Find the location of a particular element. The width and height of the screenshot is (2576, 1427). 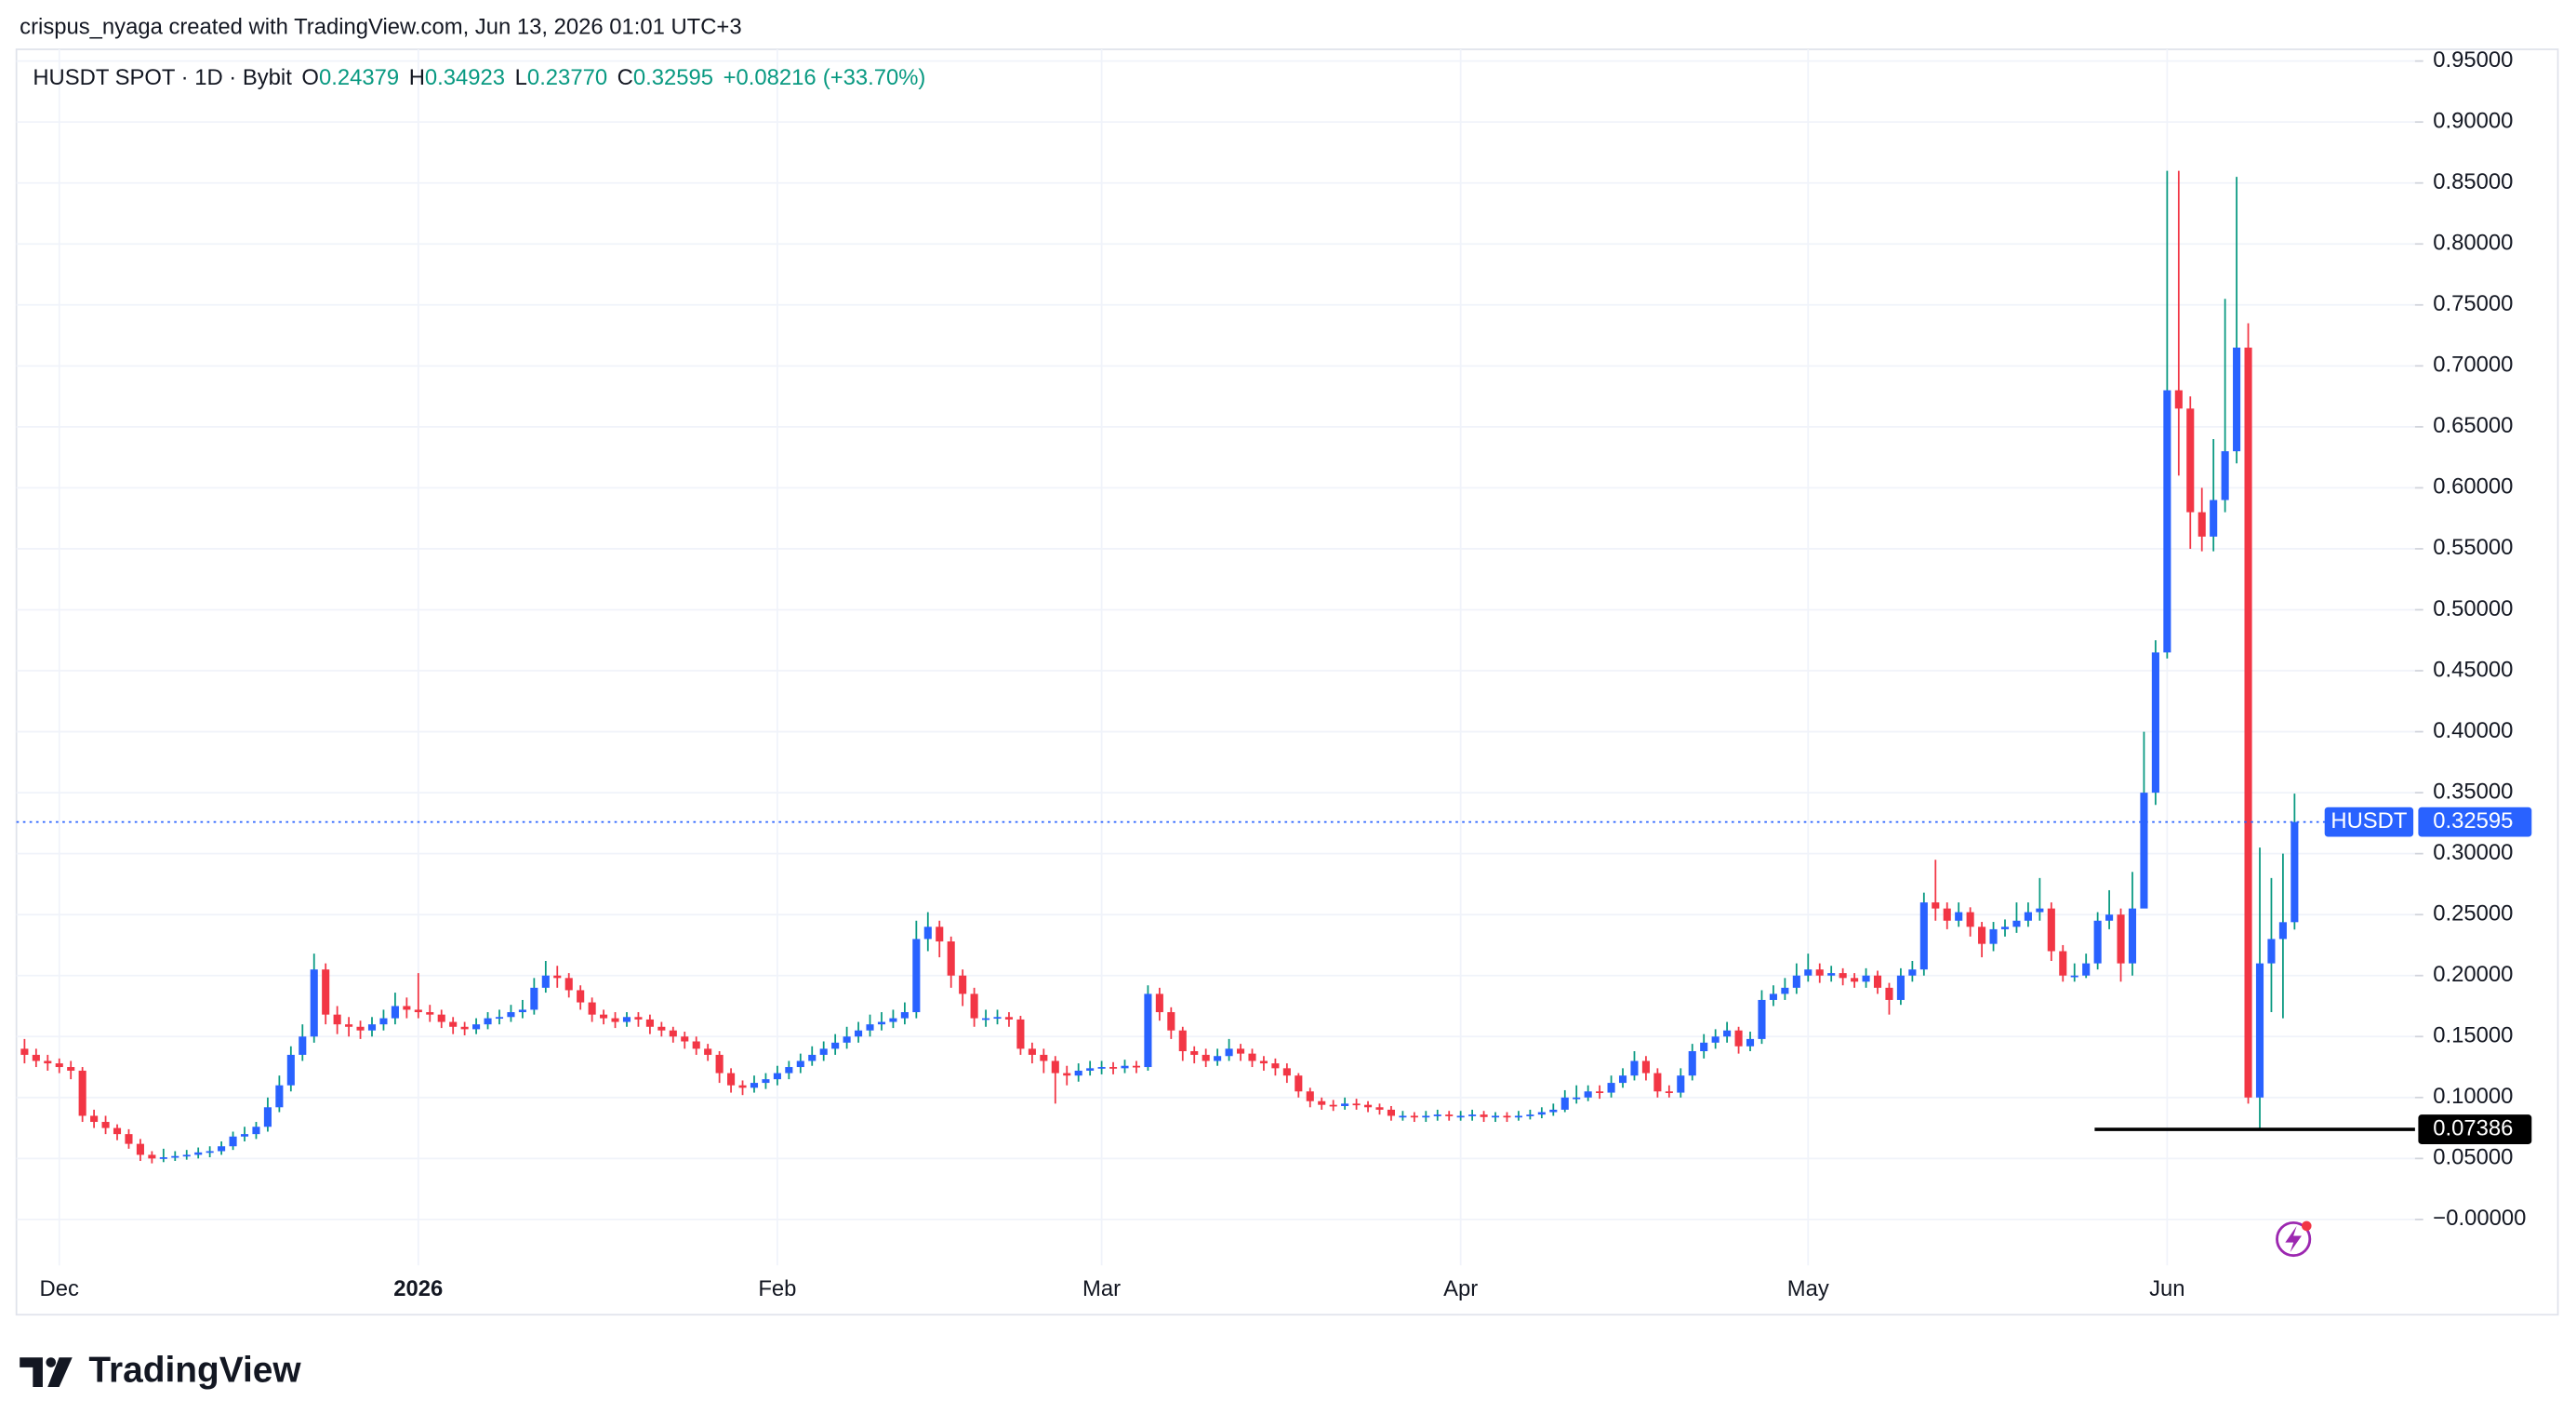

logo-text: TradingView is located at coordinates (194, 1370).